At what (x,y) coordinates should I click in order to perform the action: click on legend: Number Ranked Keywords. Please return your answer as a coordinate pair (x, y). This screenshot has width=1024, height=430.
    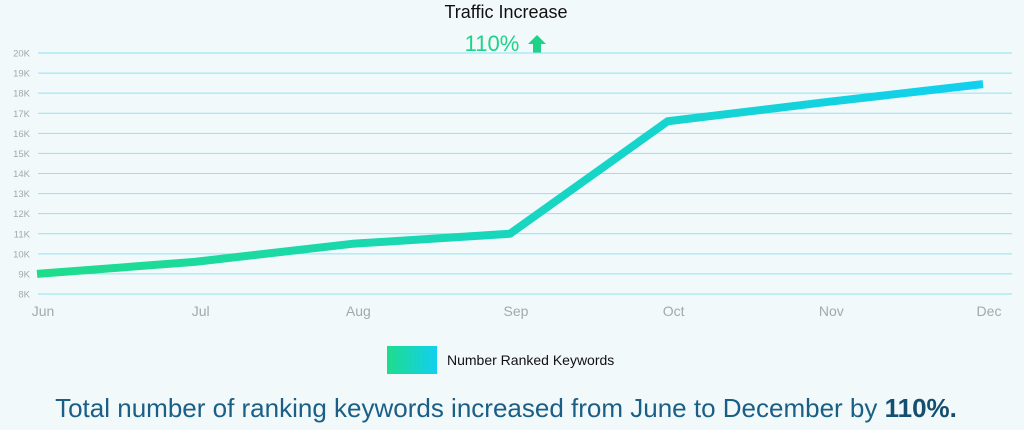
    Looking at the image, I should click on (500, 360).